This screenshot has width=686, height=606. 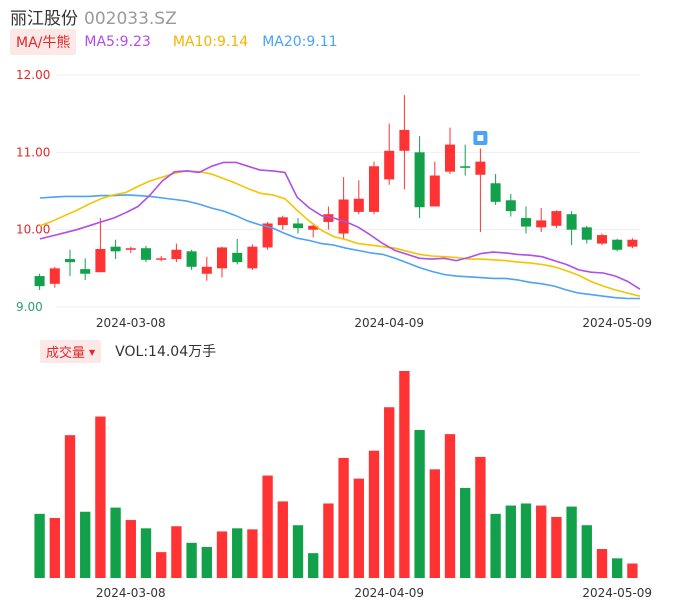 What do you see at coordinates (210, 42) in the screenshot?
I see `ma10-value: MA10:9.14` at bounding box center [210, 42].